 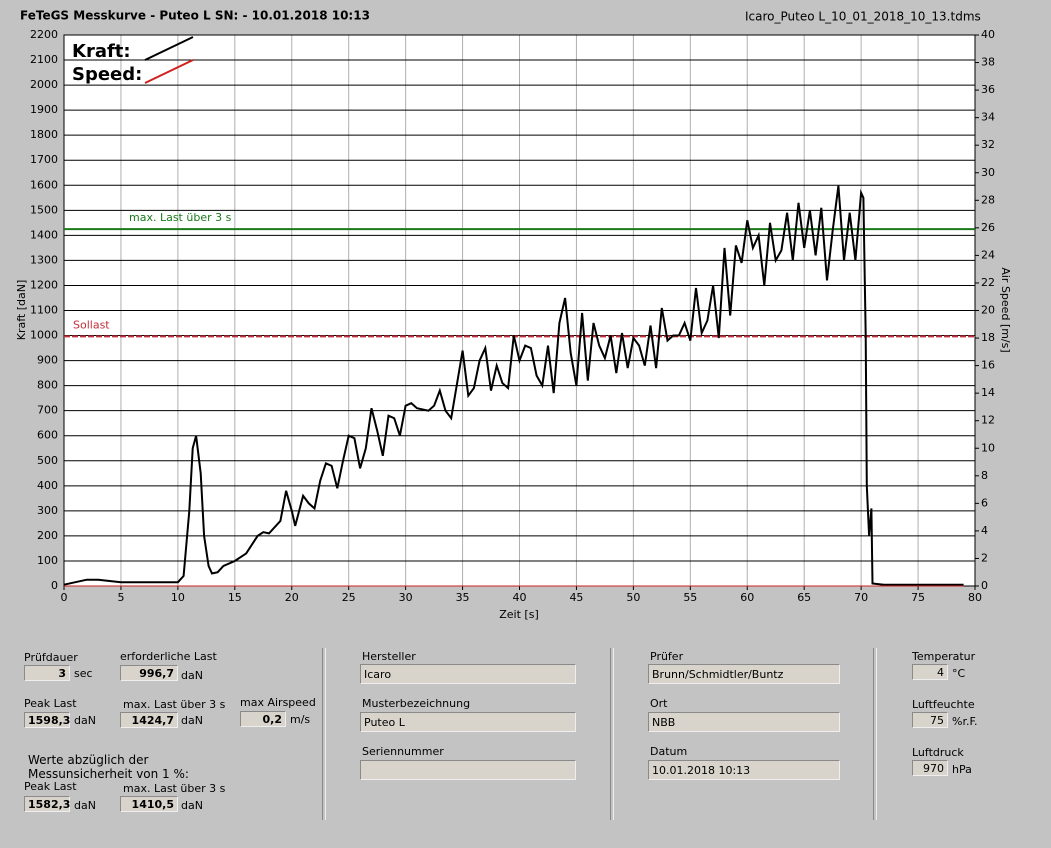 I want to click on label: max. Last über 3 s, so click(x=174, y=704).